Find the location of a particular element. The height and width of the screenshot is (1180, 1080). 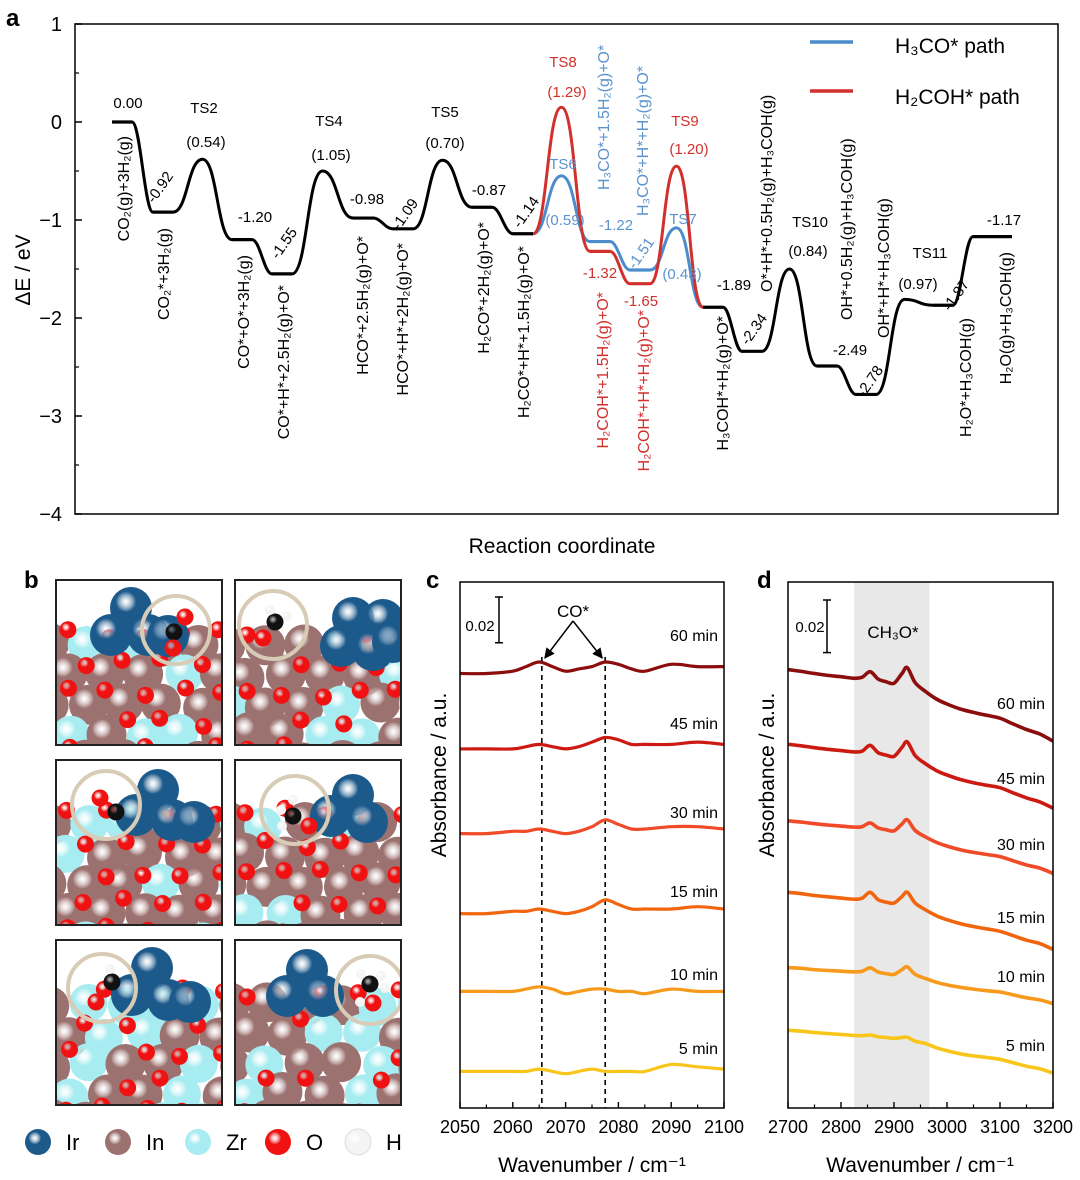

y-tick-label: 1 is located at coordinates (56, 25).